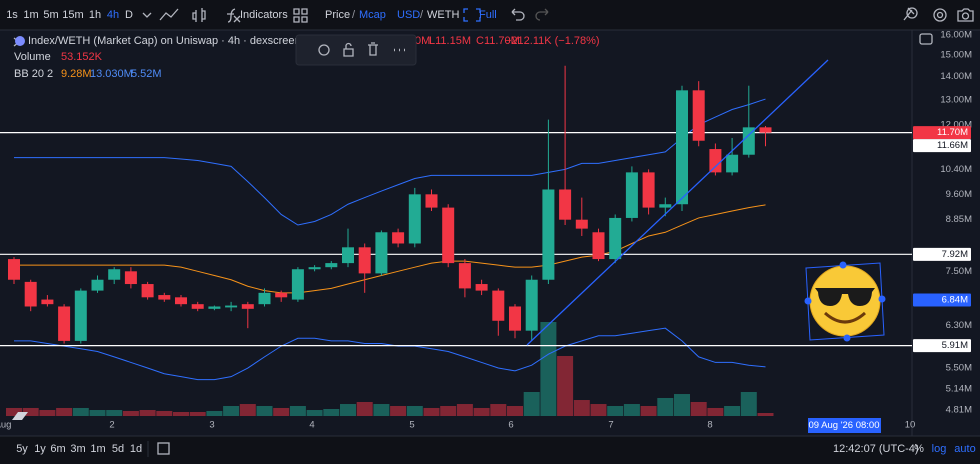 This screenshot has height=464, width=980. I want to click on layout-icon, so click(300, 15).